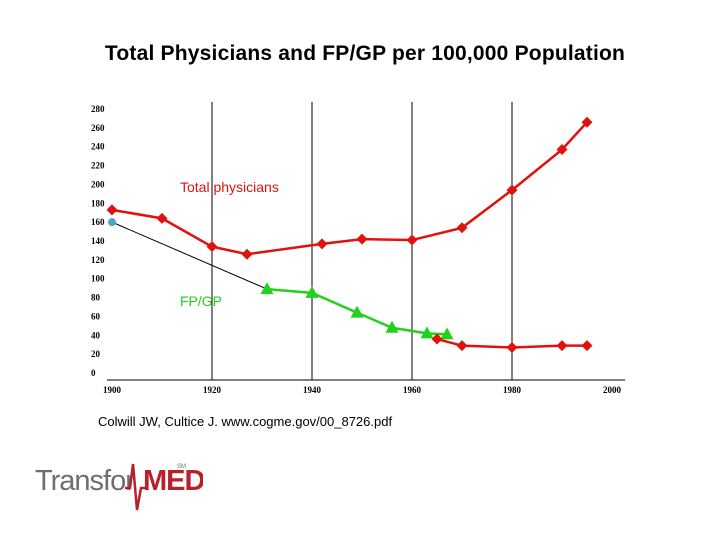  I want to click on y-tick-label: 180, so click(98, 203).